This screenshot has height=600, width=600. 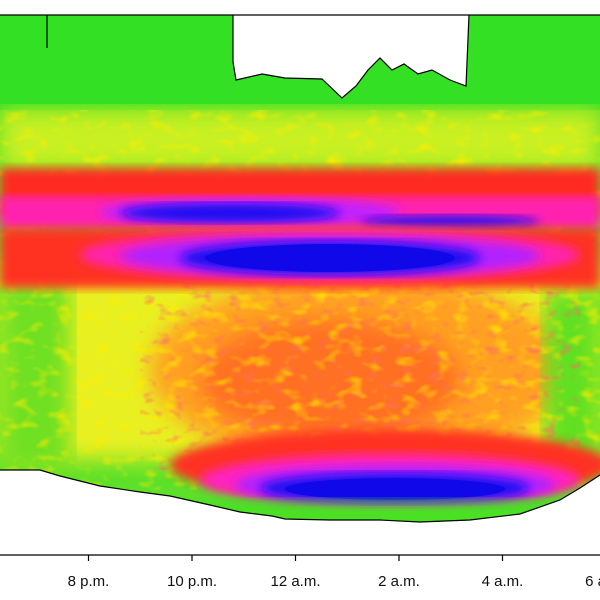 What do you see at coordinates (351, 56) in the screenshot?
I see `heatmap-outline` at bounding box center [351, 56].